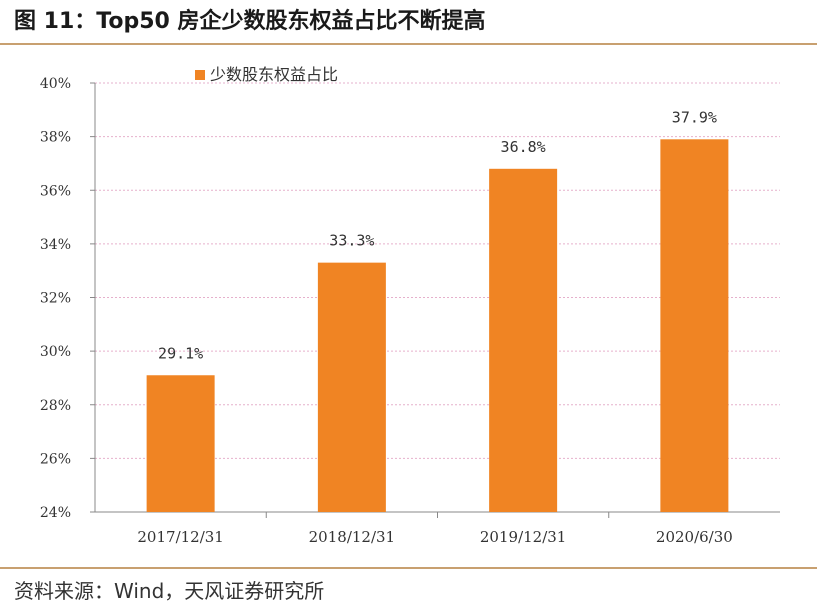 This screenshot has height=612, width=817. What do you see at coordinates (523, 147) in the screenshot?
I see `data-label: 36.8%` at bounding box center [523, 147].